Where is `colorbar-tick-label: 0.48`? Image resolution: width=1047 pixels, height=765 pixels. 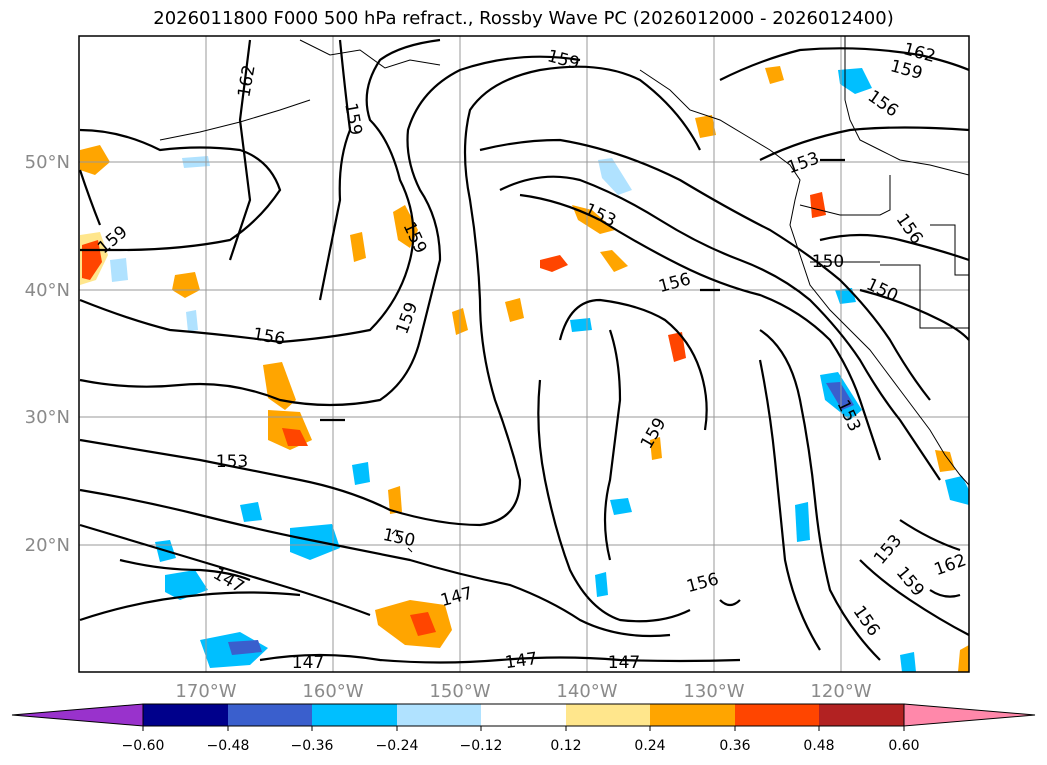
colorbar-tick-label: 0.48 is located at coordinates (818, 746).